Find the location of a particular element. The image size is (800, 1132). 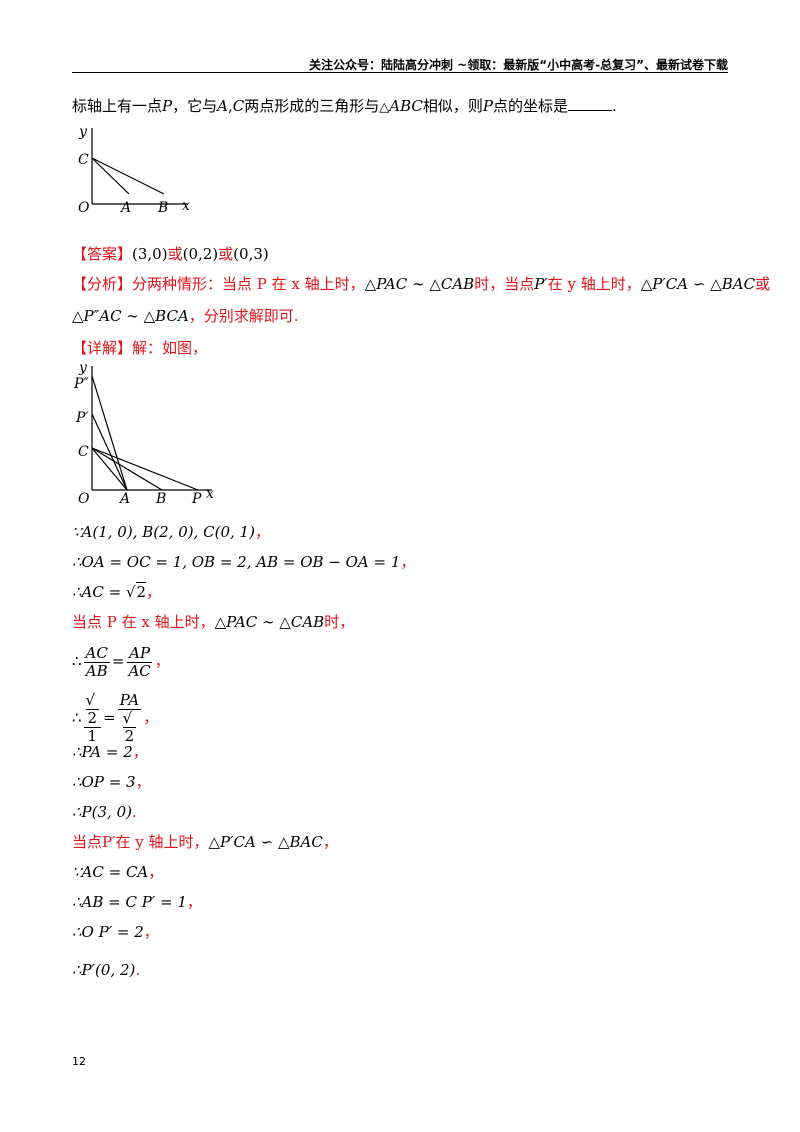

step-12-end: ， is located at coordinates (194, 902).